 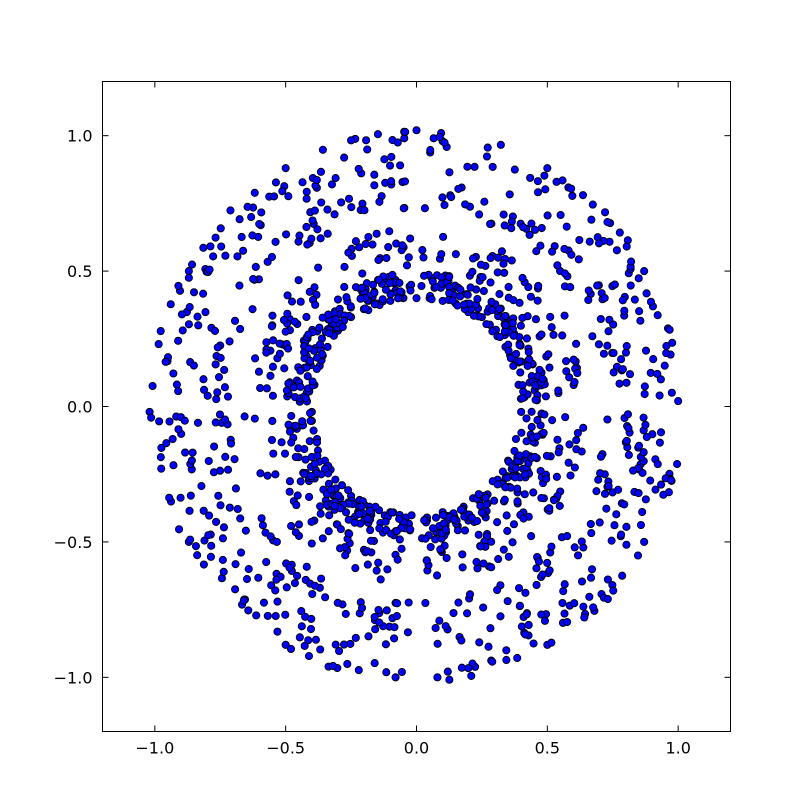 What do you see at coordinates (677, 748) in the screenshot?
I see `x-tick-label: 1.0` at bounding box center [677, 748].